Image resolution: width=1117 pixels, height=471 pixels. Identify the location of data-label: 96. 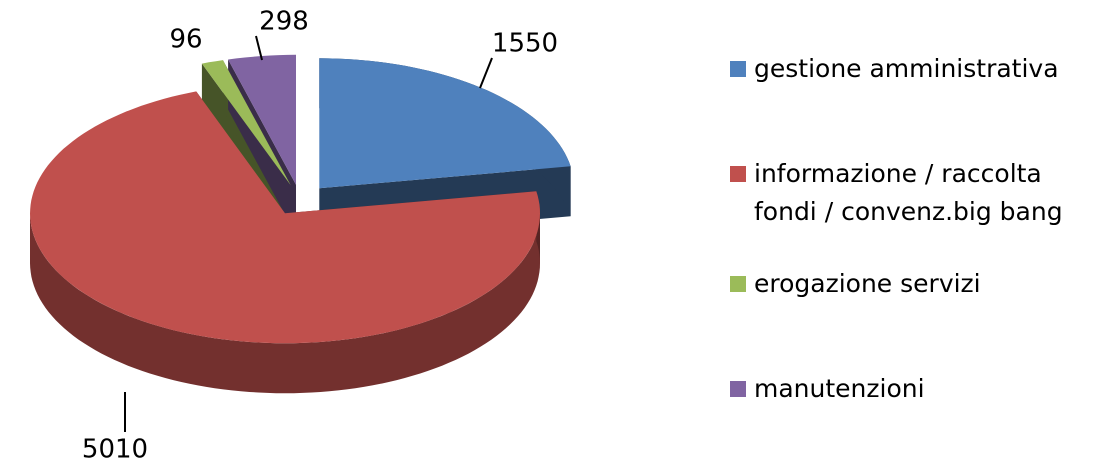
(185, 40).